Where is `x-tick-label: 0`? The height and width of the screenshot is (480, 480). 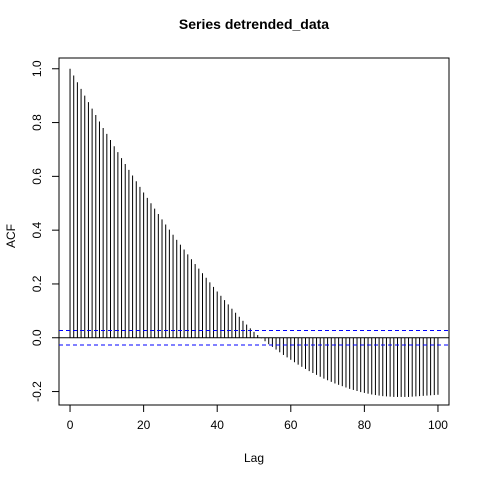 x-tick-label: 0 is located at coordinates (70, 425).